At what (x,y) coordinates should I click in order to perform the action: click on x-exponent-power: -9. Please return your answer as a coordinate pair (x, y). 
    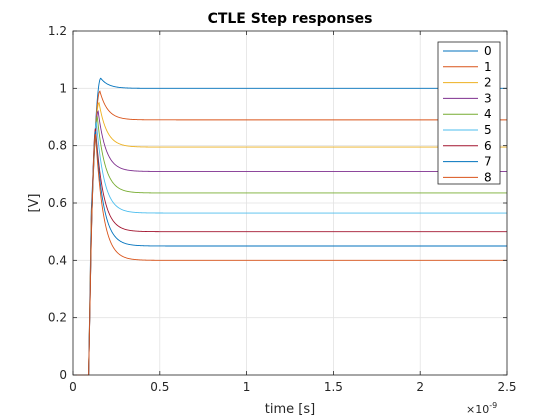
    Looking at the image, I should click on (493, 405).